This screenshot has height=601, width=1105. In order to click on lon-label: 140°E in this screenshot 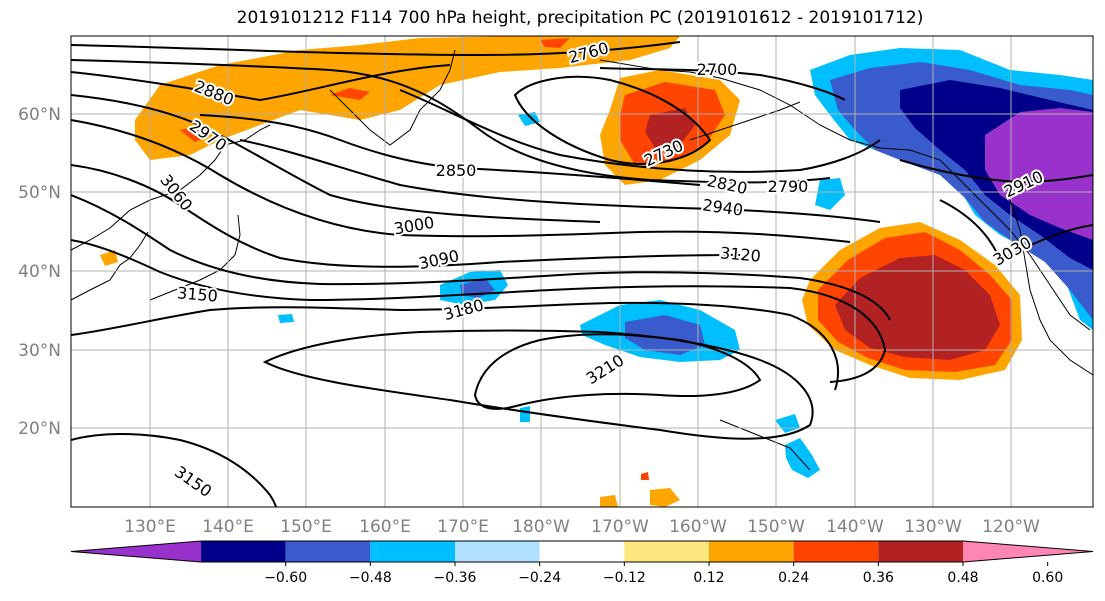, I will do `click(228, 527)`.